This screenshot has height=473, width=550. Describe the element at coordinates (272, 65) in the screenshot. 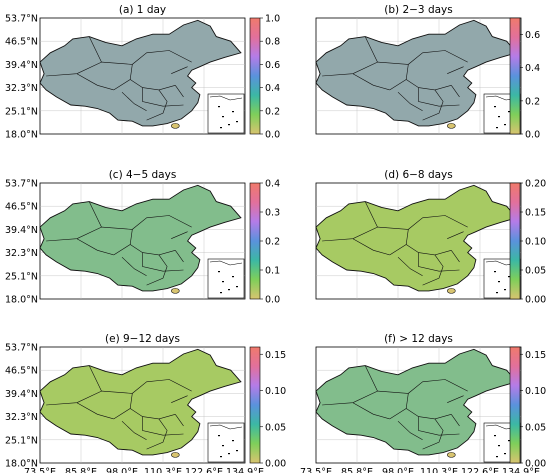

I see `colorbar-tick-label: 0.6` at that location.